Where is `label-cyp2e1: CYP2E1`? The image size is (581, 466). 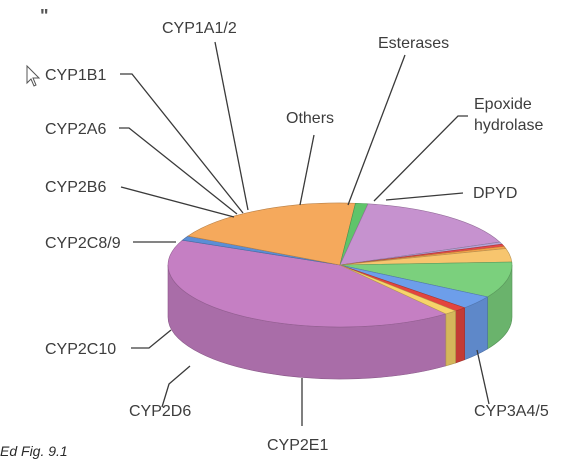 label-cyp2e1: CYP2E1 is located at coordinates (297, 445).